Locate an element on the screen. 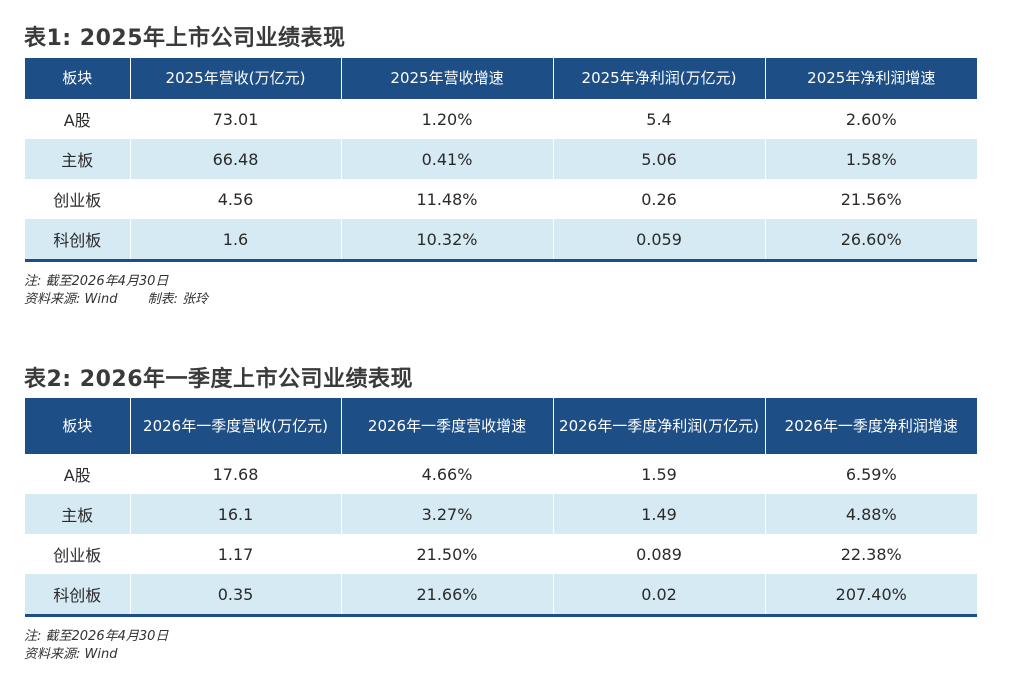  table-cell: 73.01 is located at coordinates (235, 119).